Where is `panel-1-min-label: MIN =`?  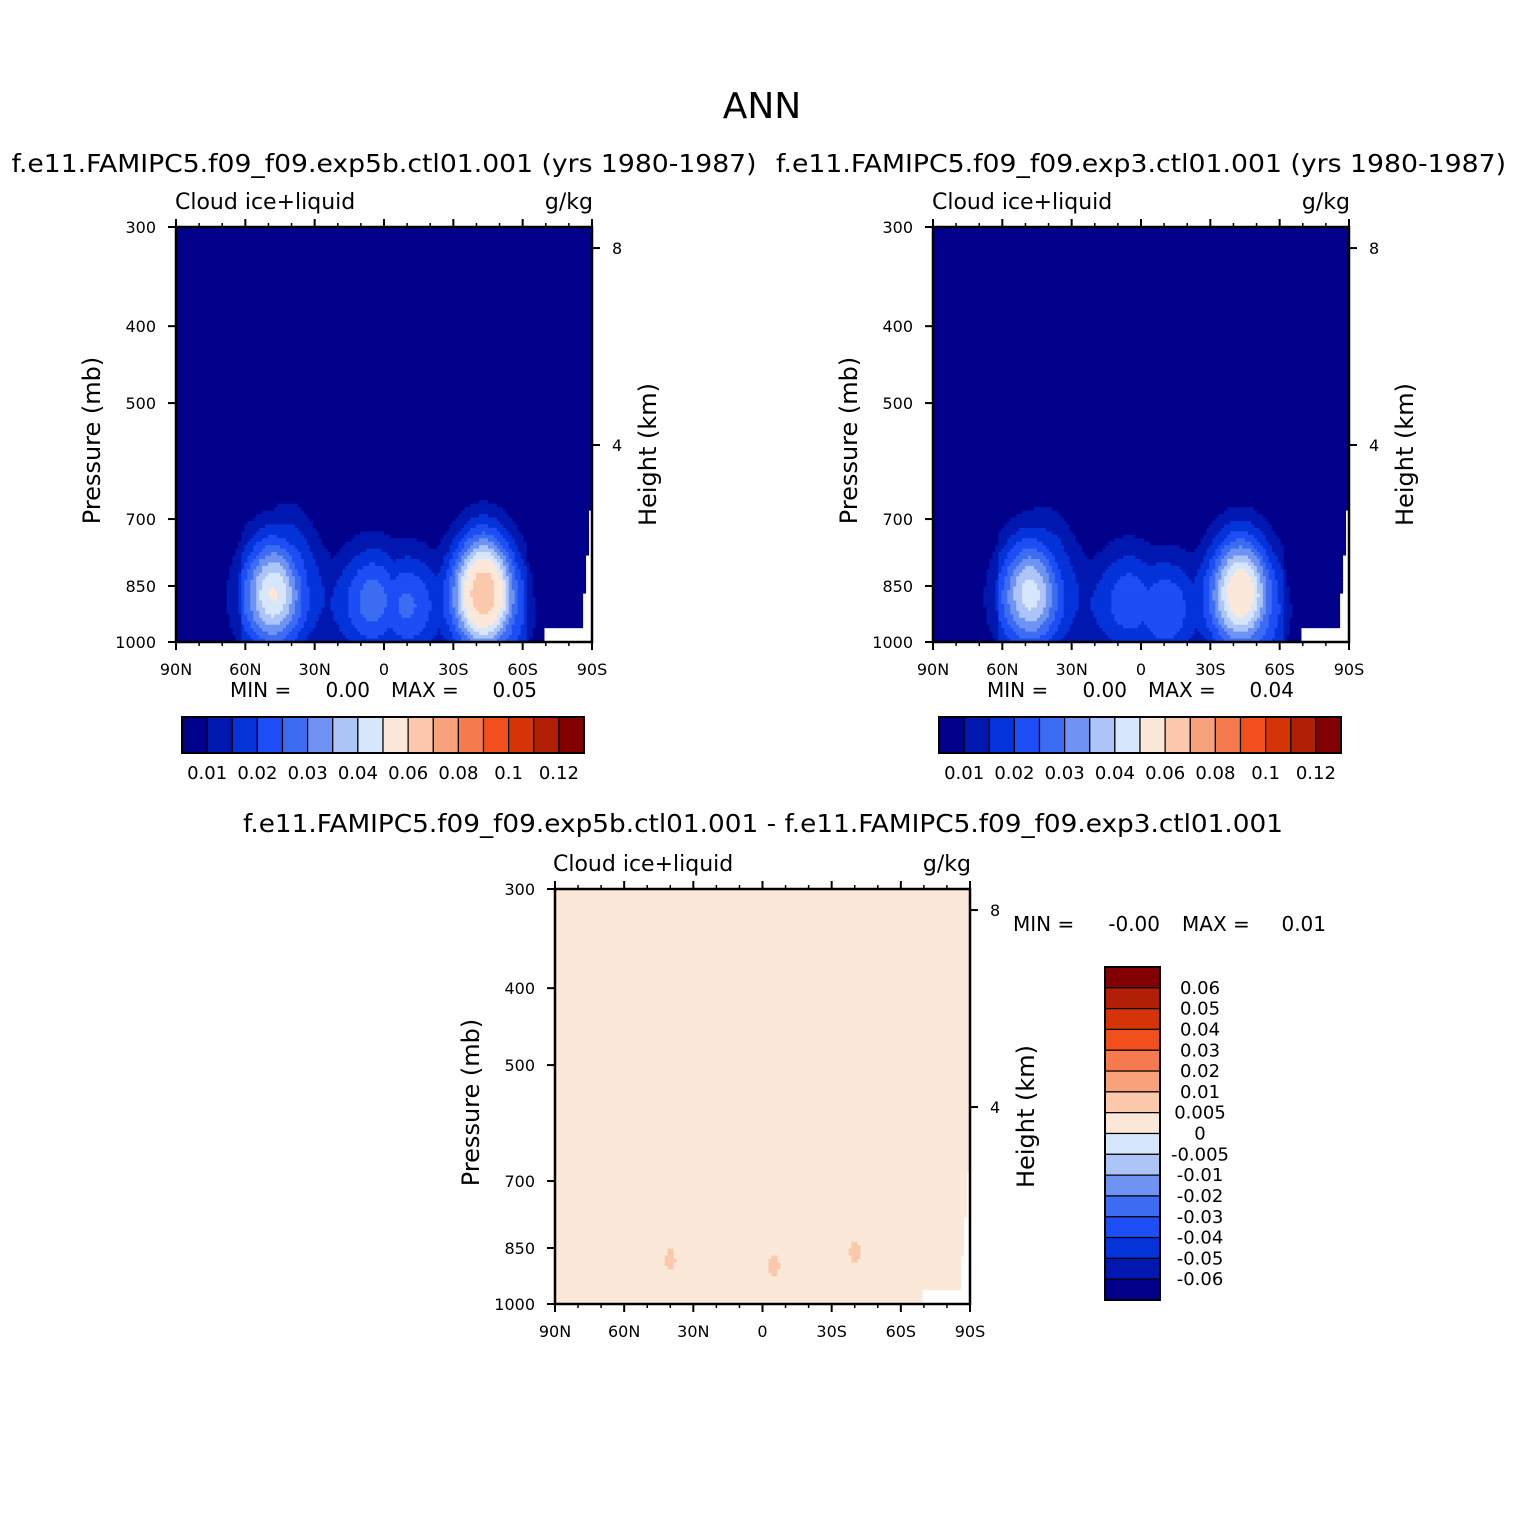 panel-1-min-label: MIN = is located at coordinates (260, 690).